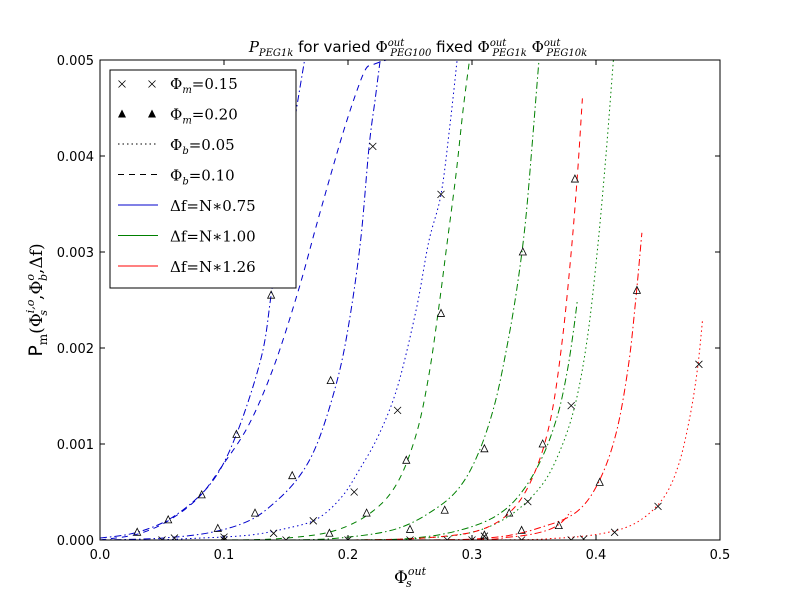 This screenshot has width=800, height=600. What do you see at coordinates (75, 157) in the screenshot?
I see `y-tick-label: 0.004` at bounding box center [75, 157].